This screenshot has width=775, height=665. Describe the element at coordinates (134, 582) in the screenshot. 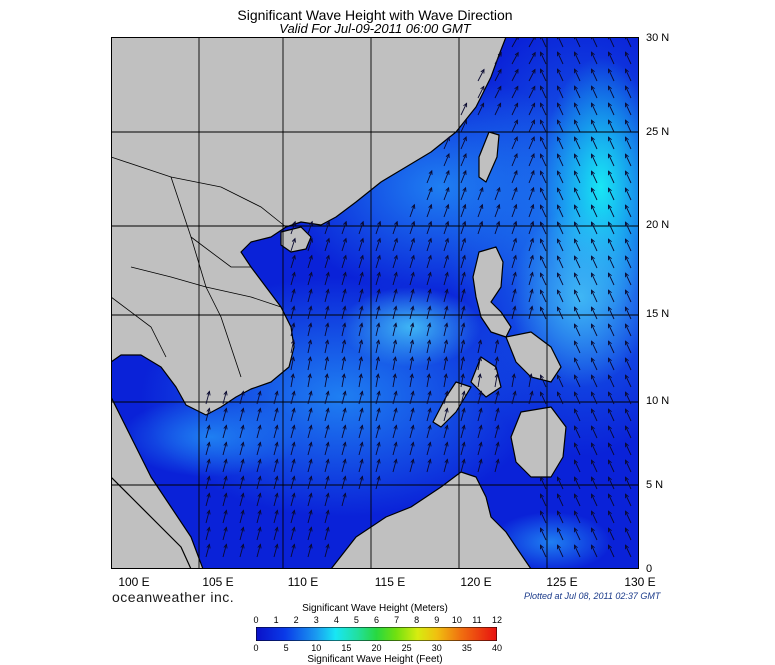

I see `lon-label: 100 E` at that location.